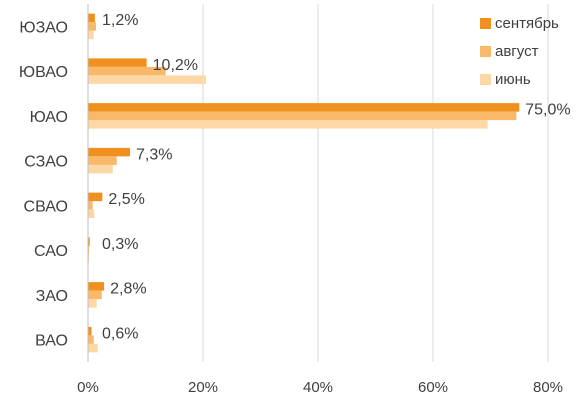  What do you see at coordinates (117, 62) in the screenshot?
I see `bar-2-сентябрь` at bounding box center [117, 62].